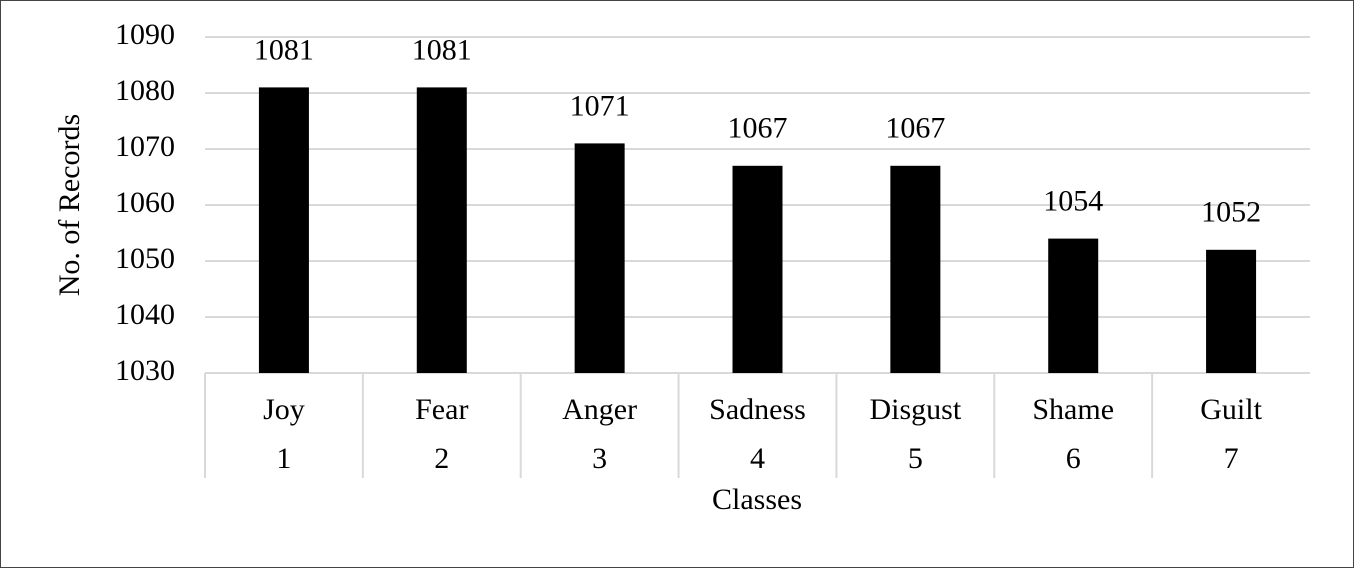  Describe the element at coordinates (145, 34) in the screenshot. I see `y-tick-label: 1090` at that location.